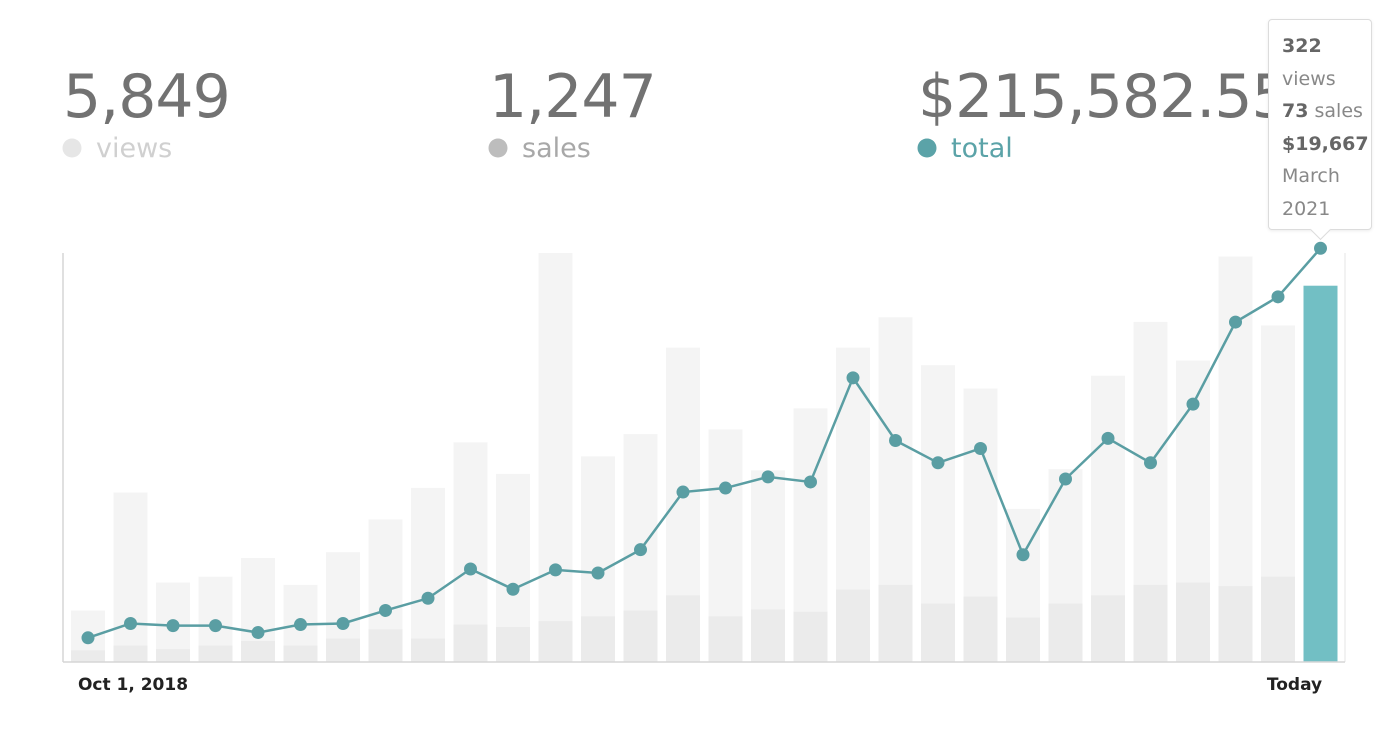 The width and height of the screenshot is (1400, 731). I want to click on legend-label: total, so click(982, 148).